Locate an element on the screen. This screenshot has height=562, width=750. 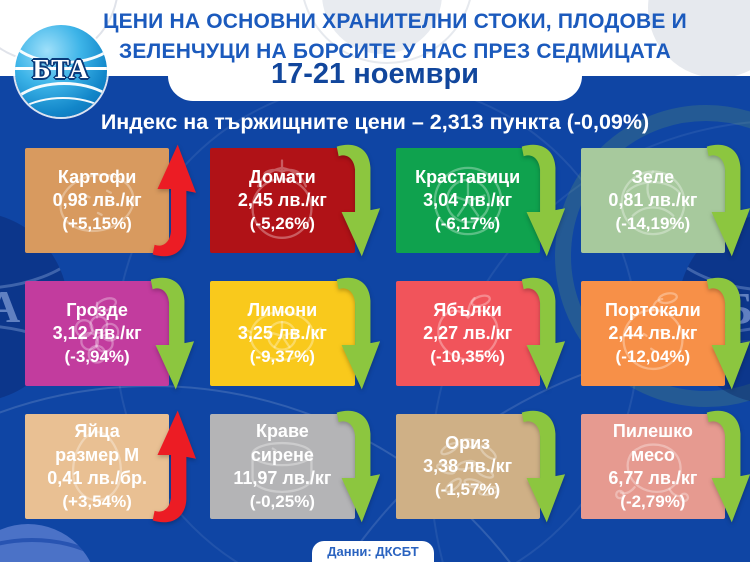
grapes-icon is located at coordinates (97, 330).